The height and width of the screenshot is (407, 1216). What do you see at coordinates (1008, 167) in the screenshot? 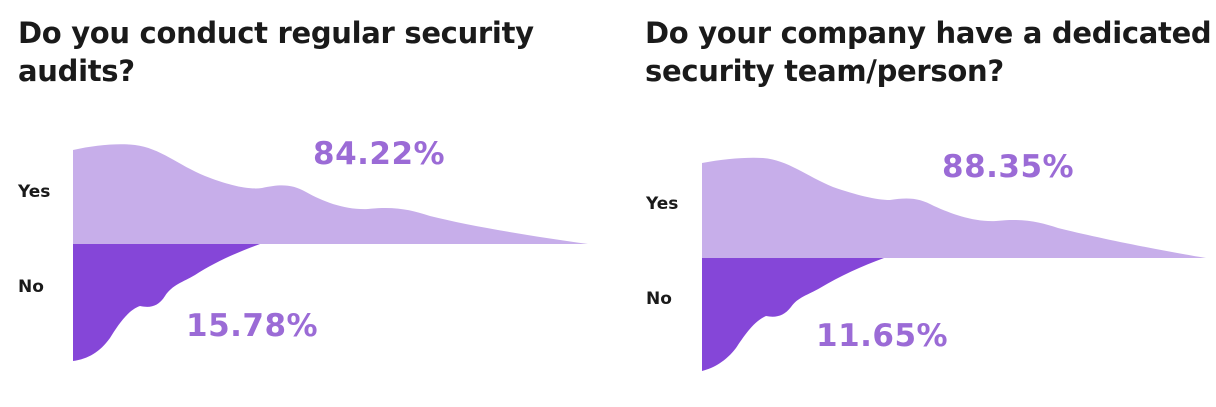
I see `data-label-yes: 88.35%` at bounding box center [1008, 167].